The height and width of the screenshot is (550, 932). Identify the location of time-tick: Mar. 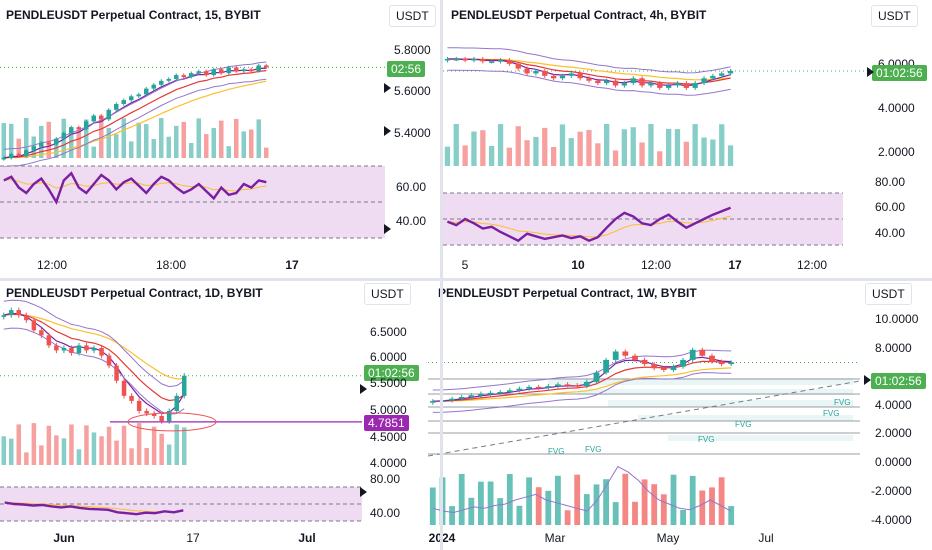
(555, 538).